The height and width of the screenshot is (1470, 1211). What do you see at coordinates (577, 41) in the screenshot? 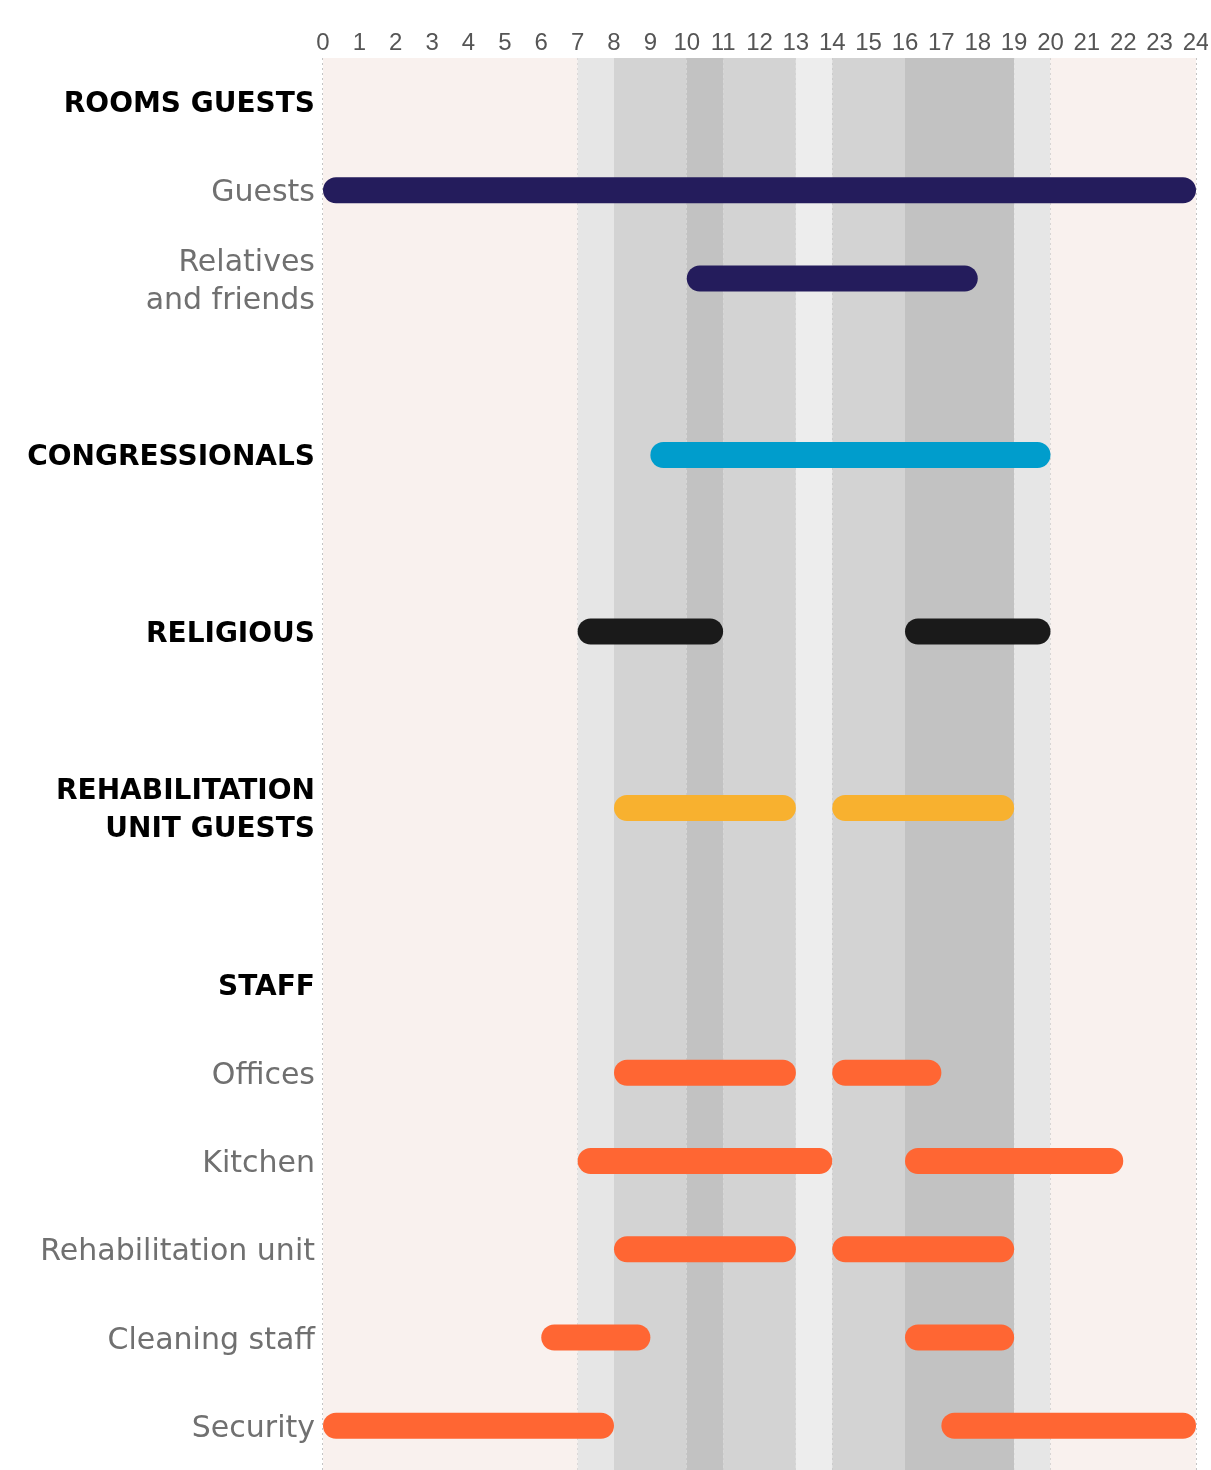
I see `x-tick-label: 7` at bounding box center [577, 41].